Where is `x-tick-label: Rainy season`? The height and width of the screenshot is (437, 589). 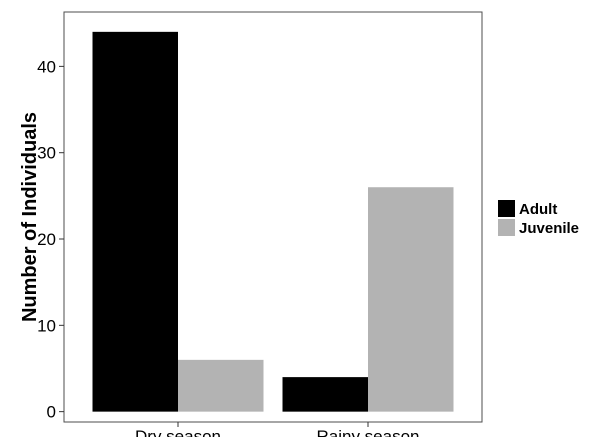 x-tick-label: Rainy season is located at coordinates (367, 432).